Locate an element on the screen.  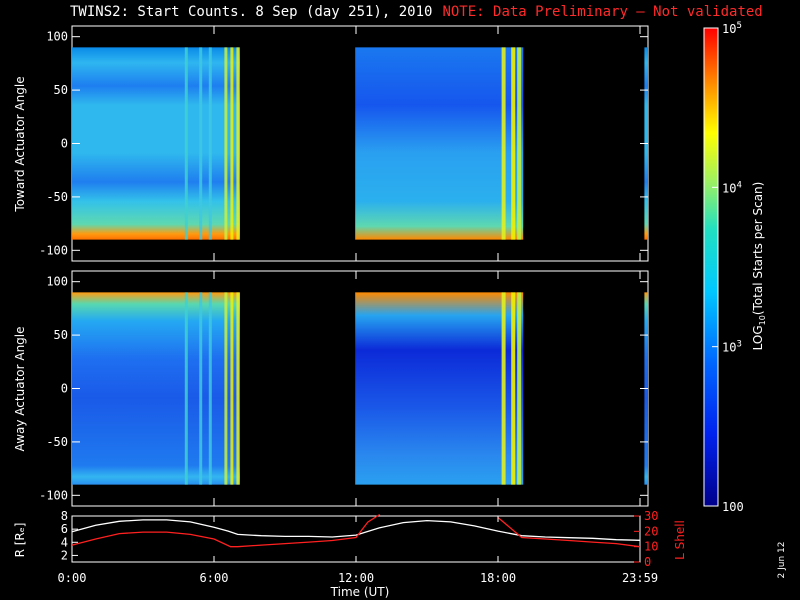
colorbar-tick-label: 105 is located at coordinates (732, 28).